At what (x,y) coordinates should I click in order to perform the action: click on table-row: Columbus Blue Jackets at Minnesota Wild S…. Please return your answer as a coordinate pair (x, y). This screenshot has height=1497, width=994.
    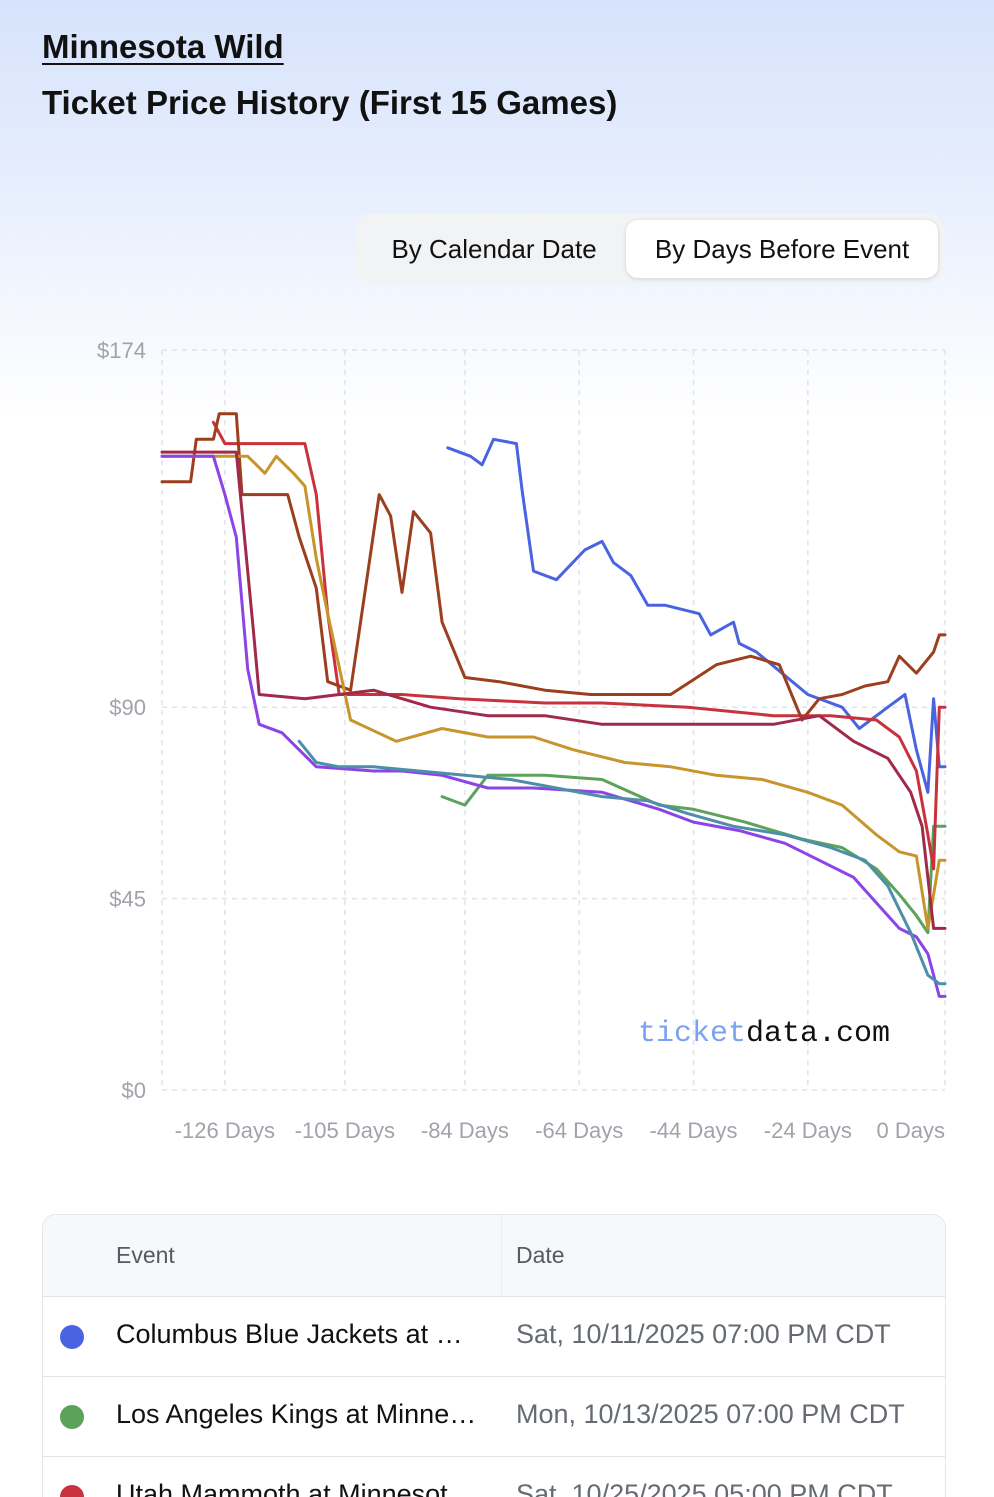
    Looking at the image, I should click on (494, 1337).